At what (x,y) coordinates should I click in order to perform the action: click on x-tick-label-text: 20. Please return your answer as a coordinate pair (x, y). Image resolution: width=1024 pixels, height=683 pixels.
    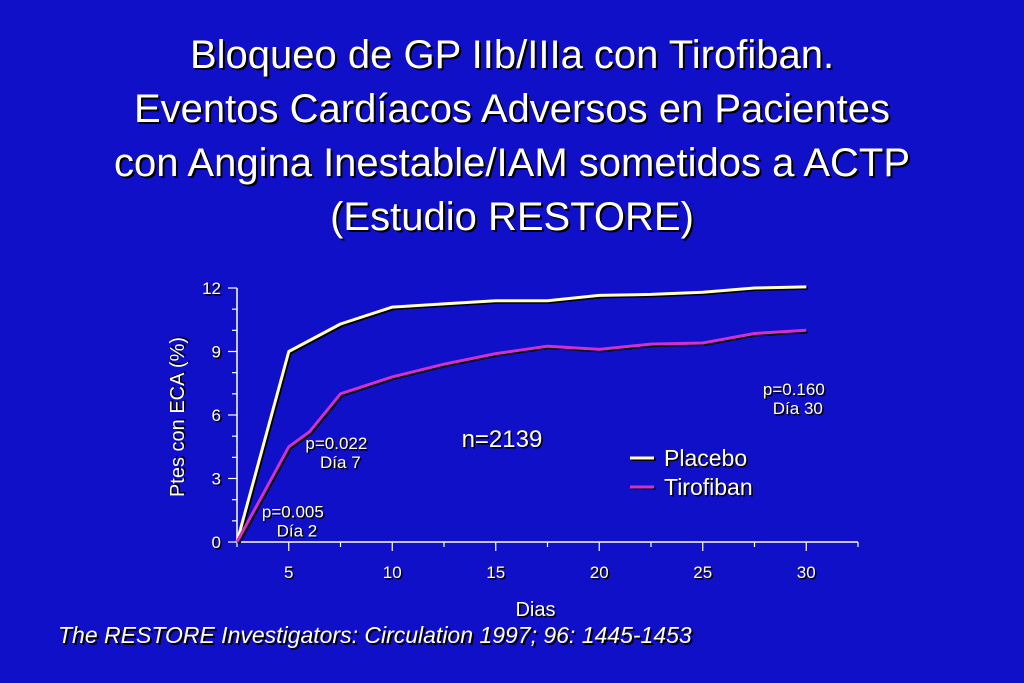
    Looking at the image, I should click on (599, 572).